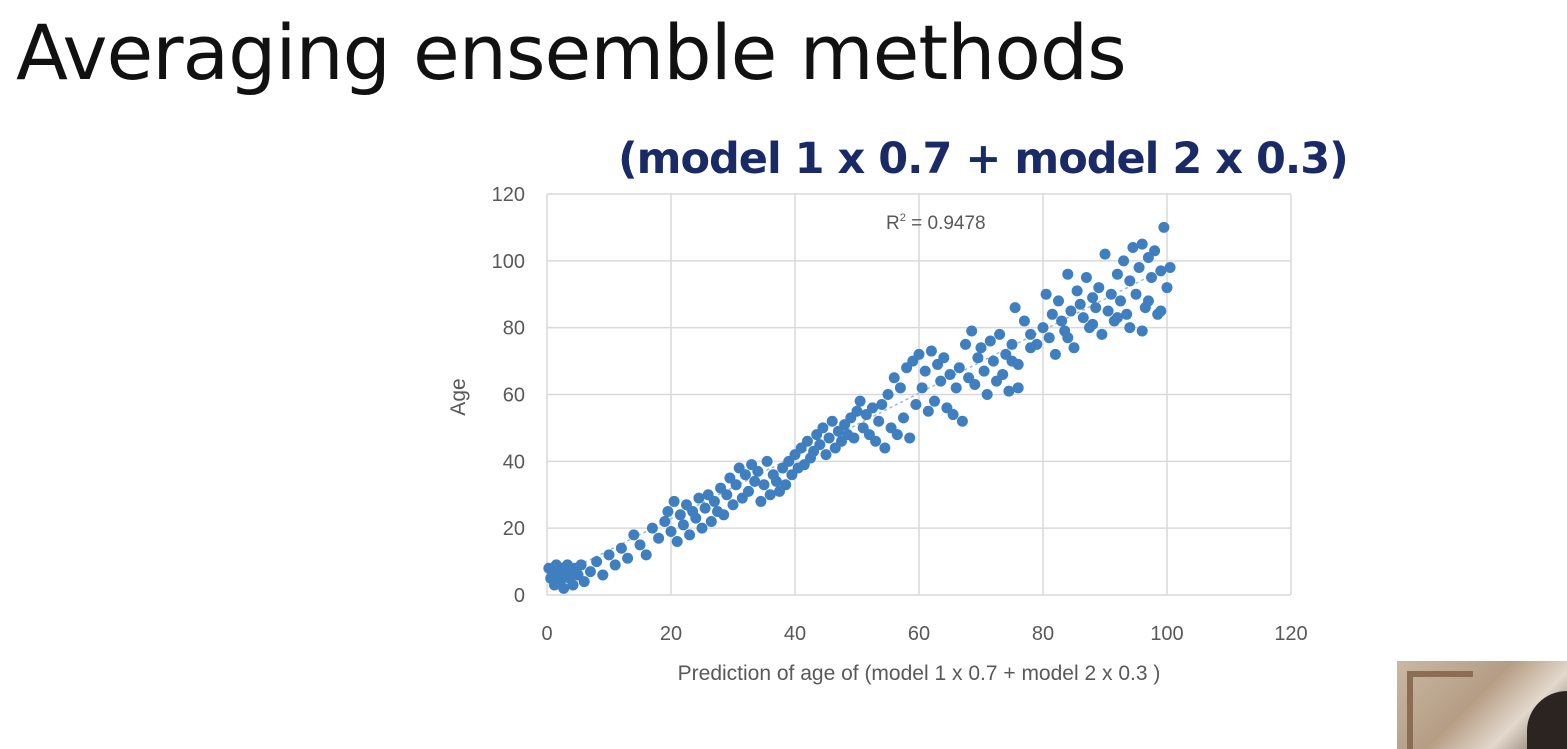 The width and height of the screenshot is (1567, 749). I want to click on r2-annotation: R2 = 0.9478, so click(936, 223).